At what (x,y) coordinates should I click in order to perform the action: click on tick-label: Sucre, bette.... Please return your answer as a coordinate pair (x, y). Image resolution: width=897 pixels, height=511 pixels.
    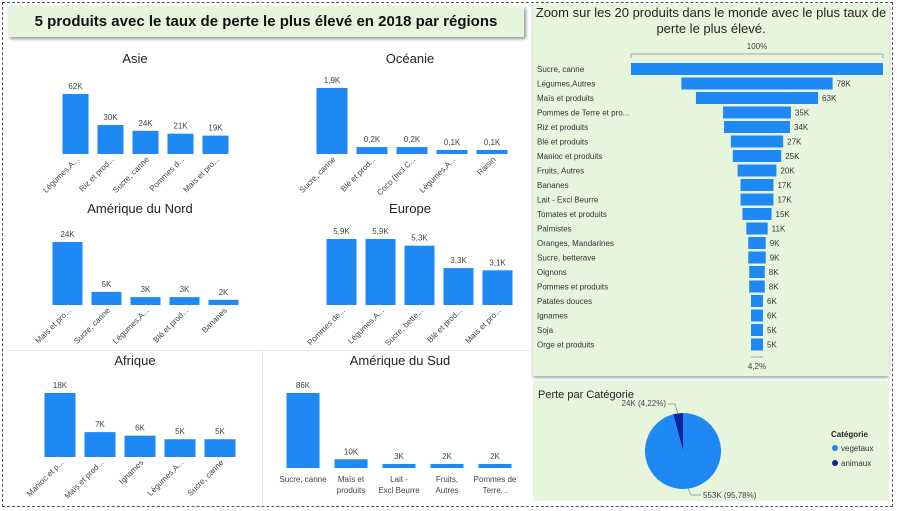
    Looking at the image, I should click on (404, 326).